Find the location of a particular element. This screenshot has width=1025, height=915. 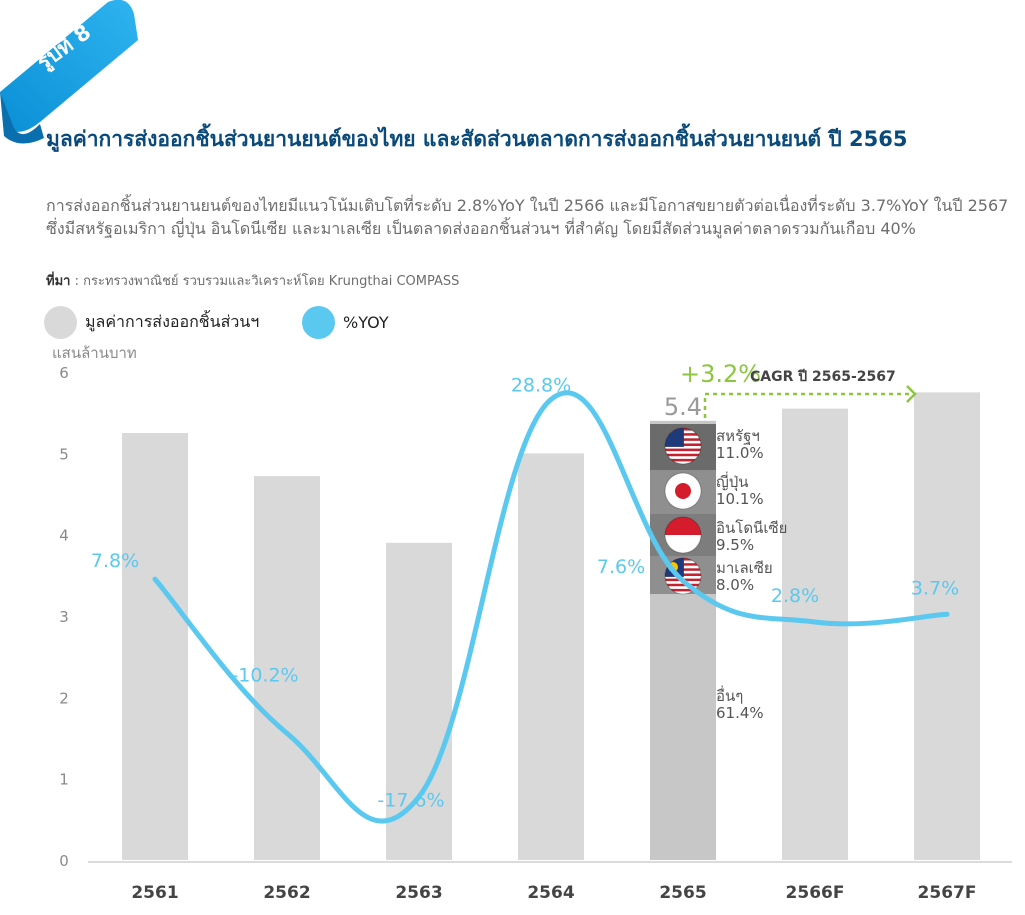

yoy-label: 3.7% is located at coordinates (935, 588).